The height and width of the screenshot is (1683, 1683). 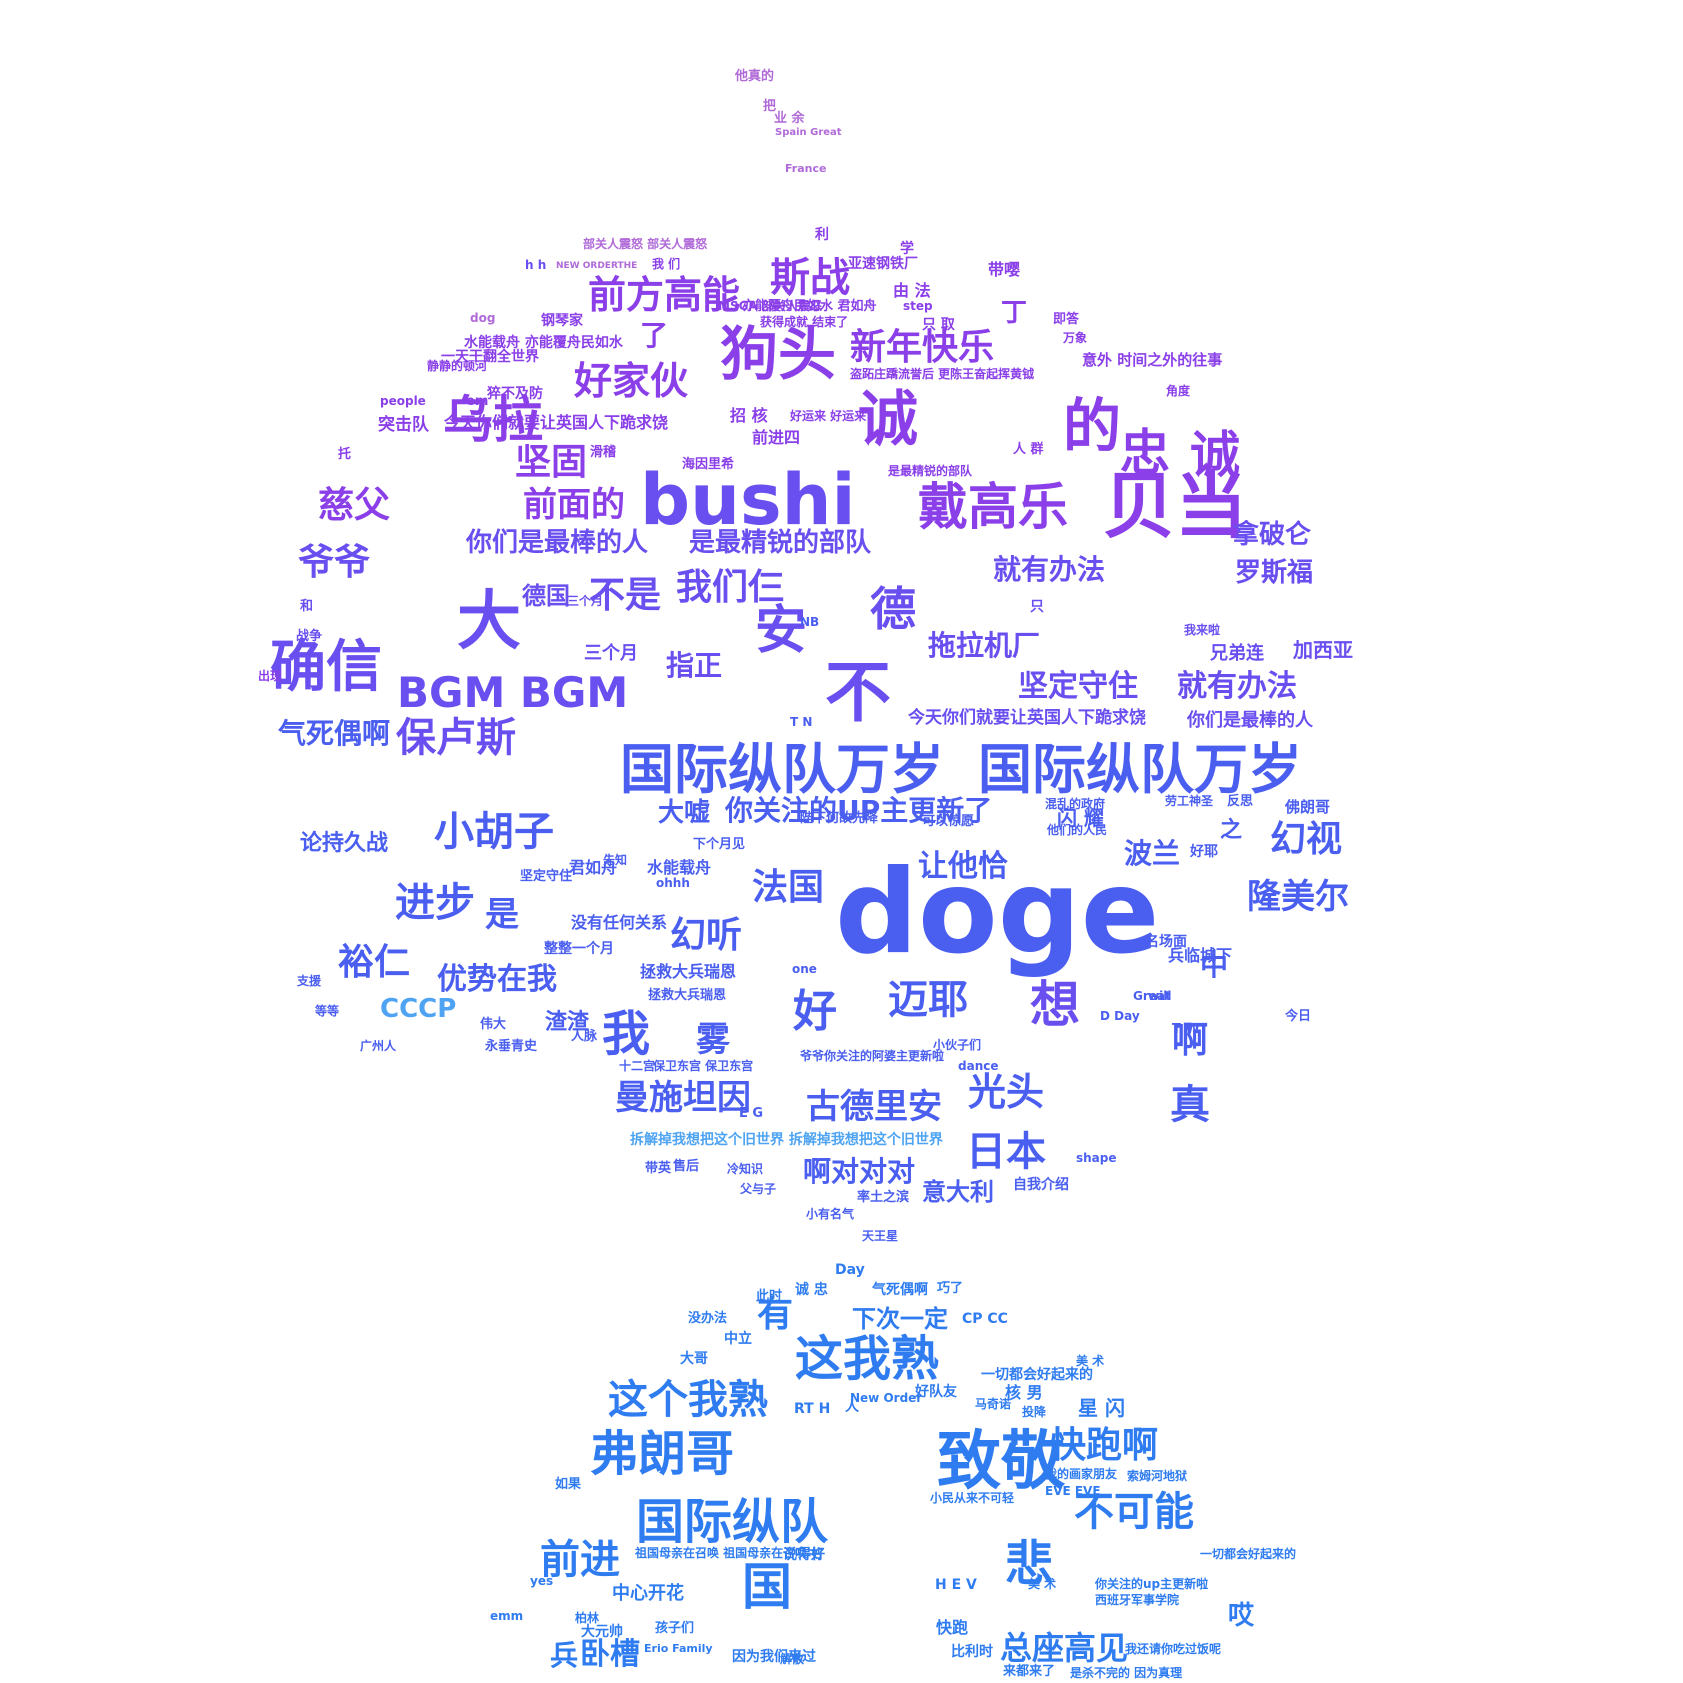 I want to click on word-longmeier: 隆美尔, so click(x=1298, y=897).